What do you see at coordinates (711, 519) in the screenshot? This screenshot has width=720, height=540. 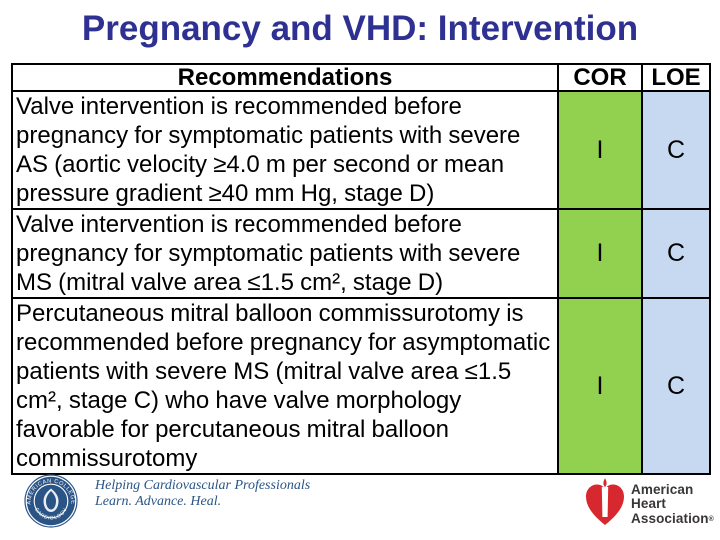 I see `registered-trademark-symbol: ®` at bounding box center [711, 519].